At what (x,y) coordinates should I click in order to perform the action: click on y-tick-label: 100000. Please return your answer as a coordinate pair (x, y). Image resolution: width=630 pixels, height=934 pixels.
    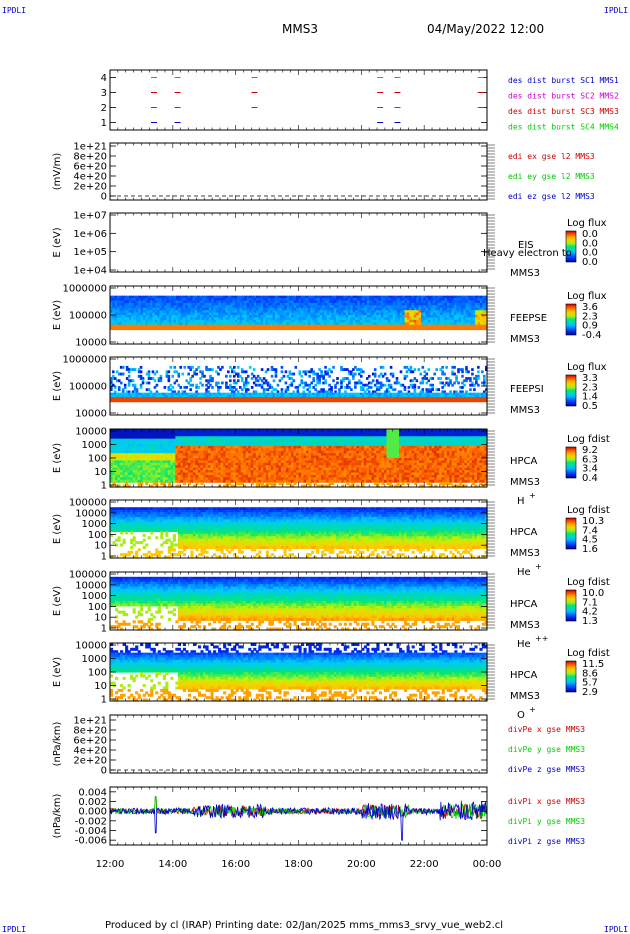
    Looking at the image, I should click on (88, 316).